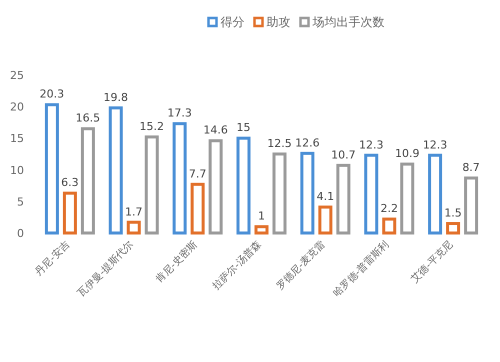 The image size is (500, 362). Describe the element at coordinates (52, 258) in the screenshot. I see `x-tick-label: 丹尼-安吉` at that location.